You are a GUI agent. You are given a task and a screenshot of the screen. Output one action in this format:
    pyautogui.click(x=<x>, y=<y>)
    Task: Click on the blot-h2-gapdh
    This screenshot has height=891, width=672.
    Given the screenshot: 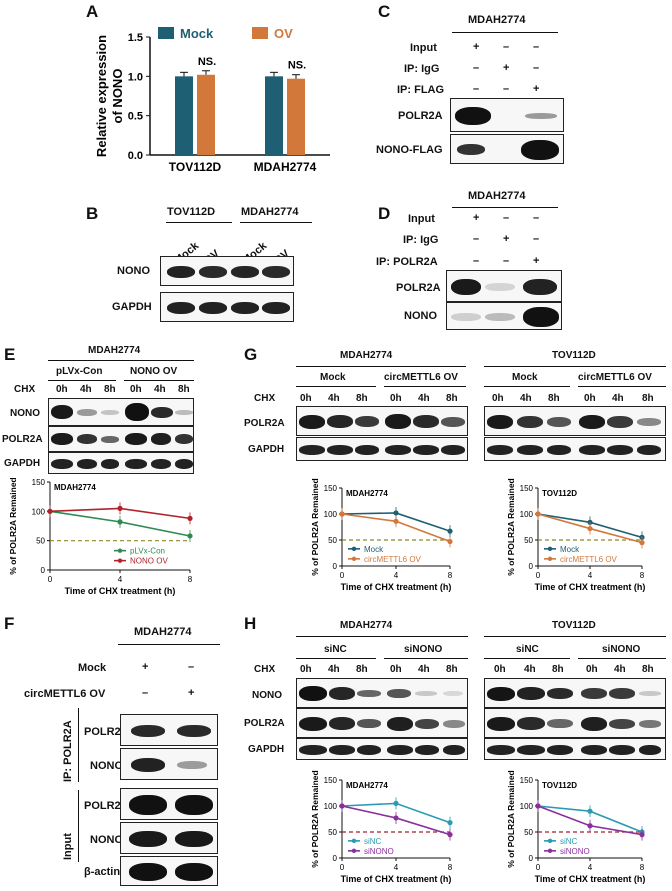 What is the action you would take?
    pyautogui.click(x=575, y=749)
    